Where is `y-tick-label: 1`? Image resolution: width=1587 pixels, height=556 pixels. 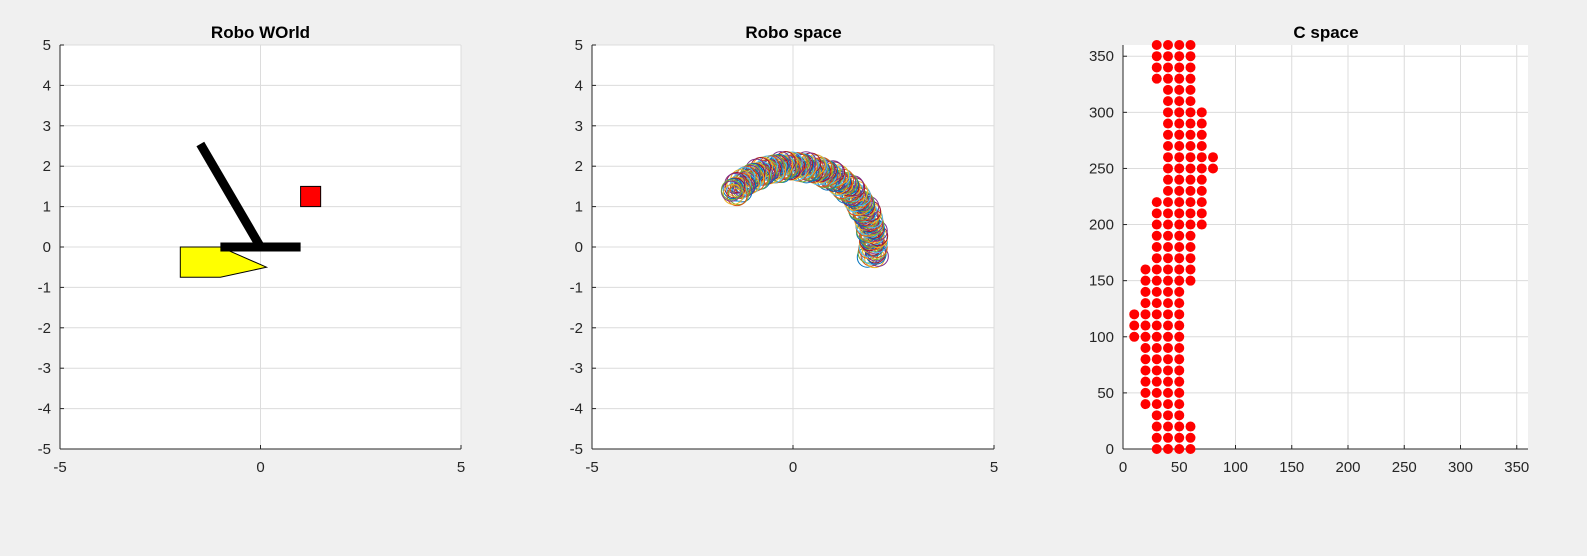 y-tick-label: 1 is located at coordinates (47, 207).